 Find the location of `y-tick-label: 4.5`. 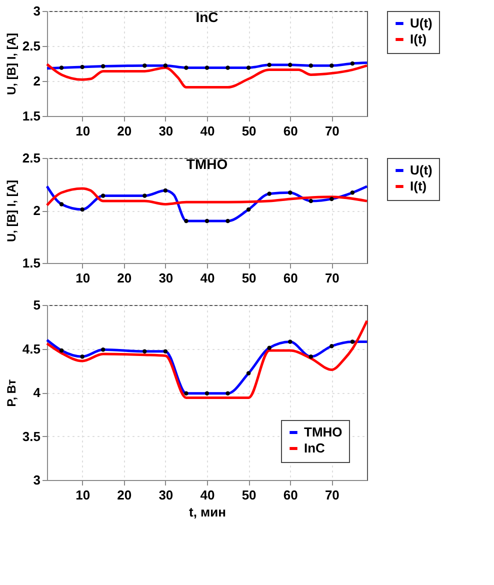

y-tick-label: 4.5 is located at coordinates (31, 348).